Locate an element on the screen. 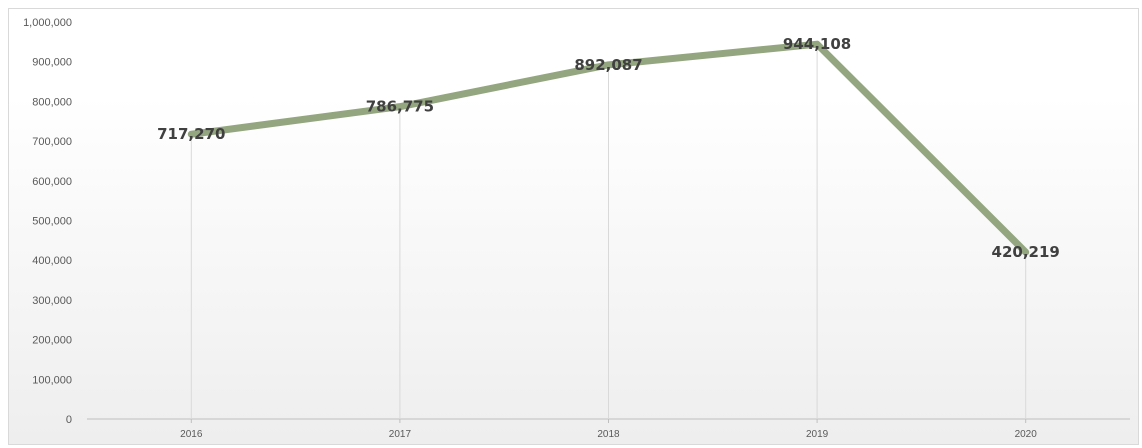 The height and width of the screenshot is (448, 1142). y-tick-label: 100,000 is located at coordinates (52, 380).